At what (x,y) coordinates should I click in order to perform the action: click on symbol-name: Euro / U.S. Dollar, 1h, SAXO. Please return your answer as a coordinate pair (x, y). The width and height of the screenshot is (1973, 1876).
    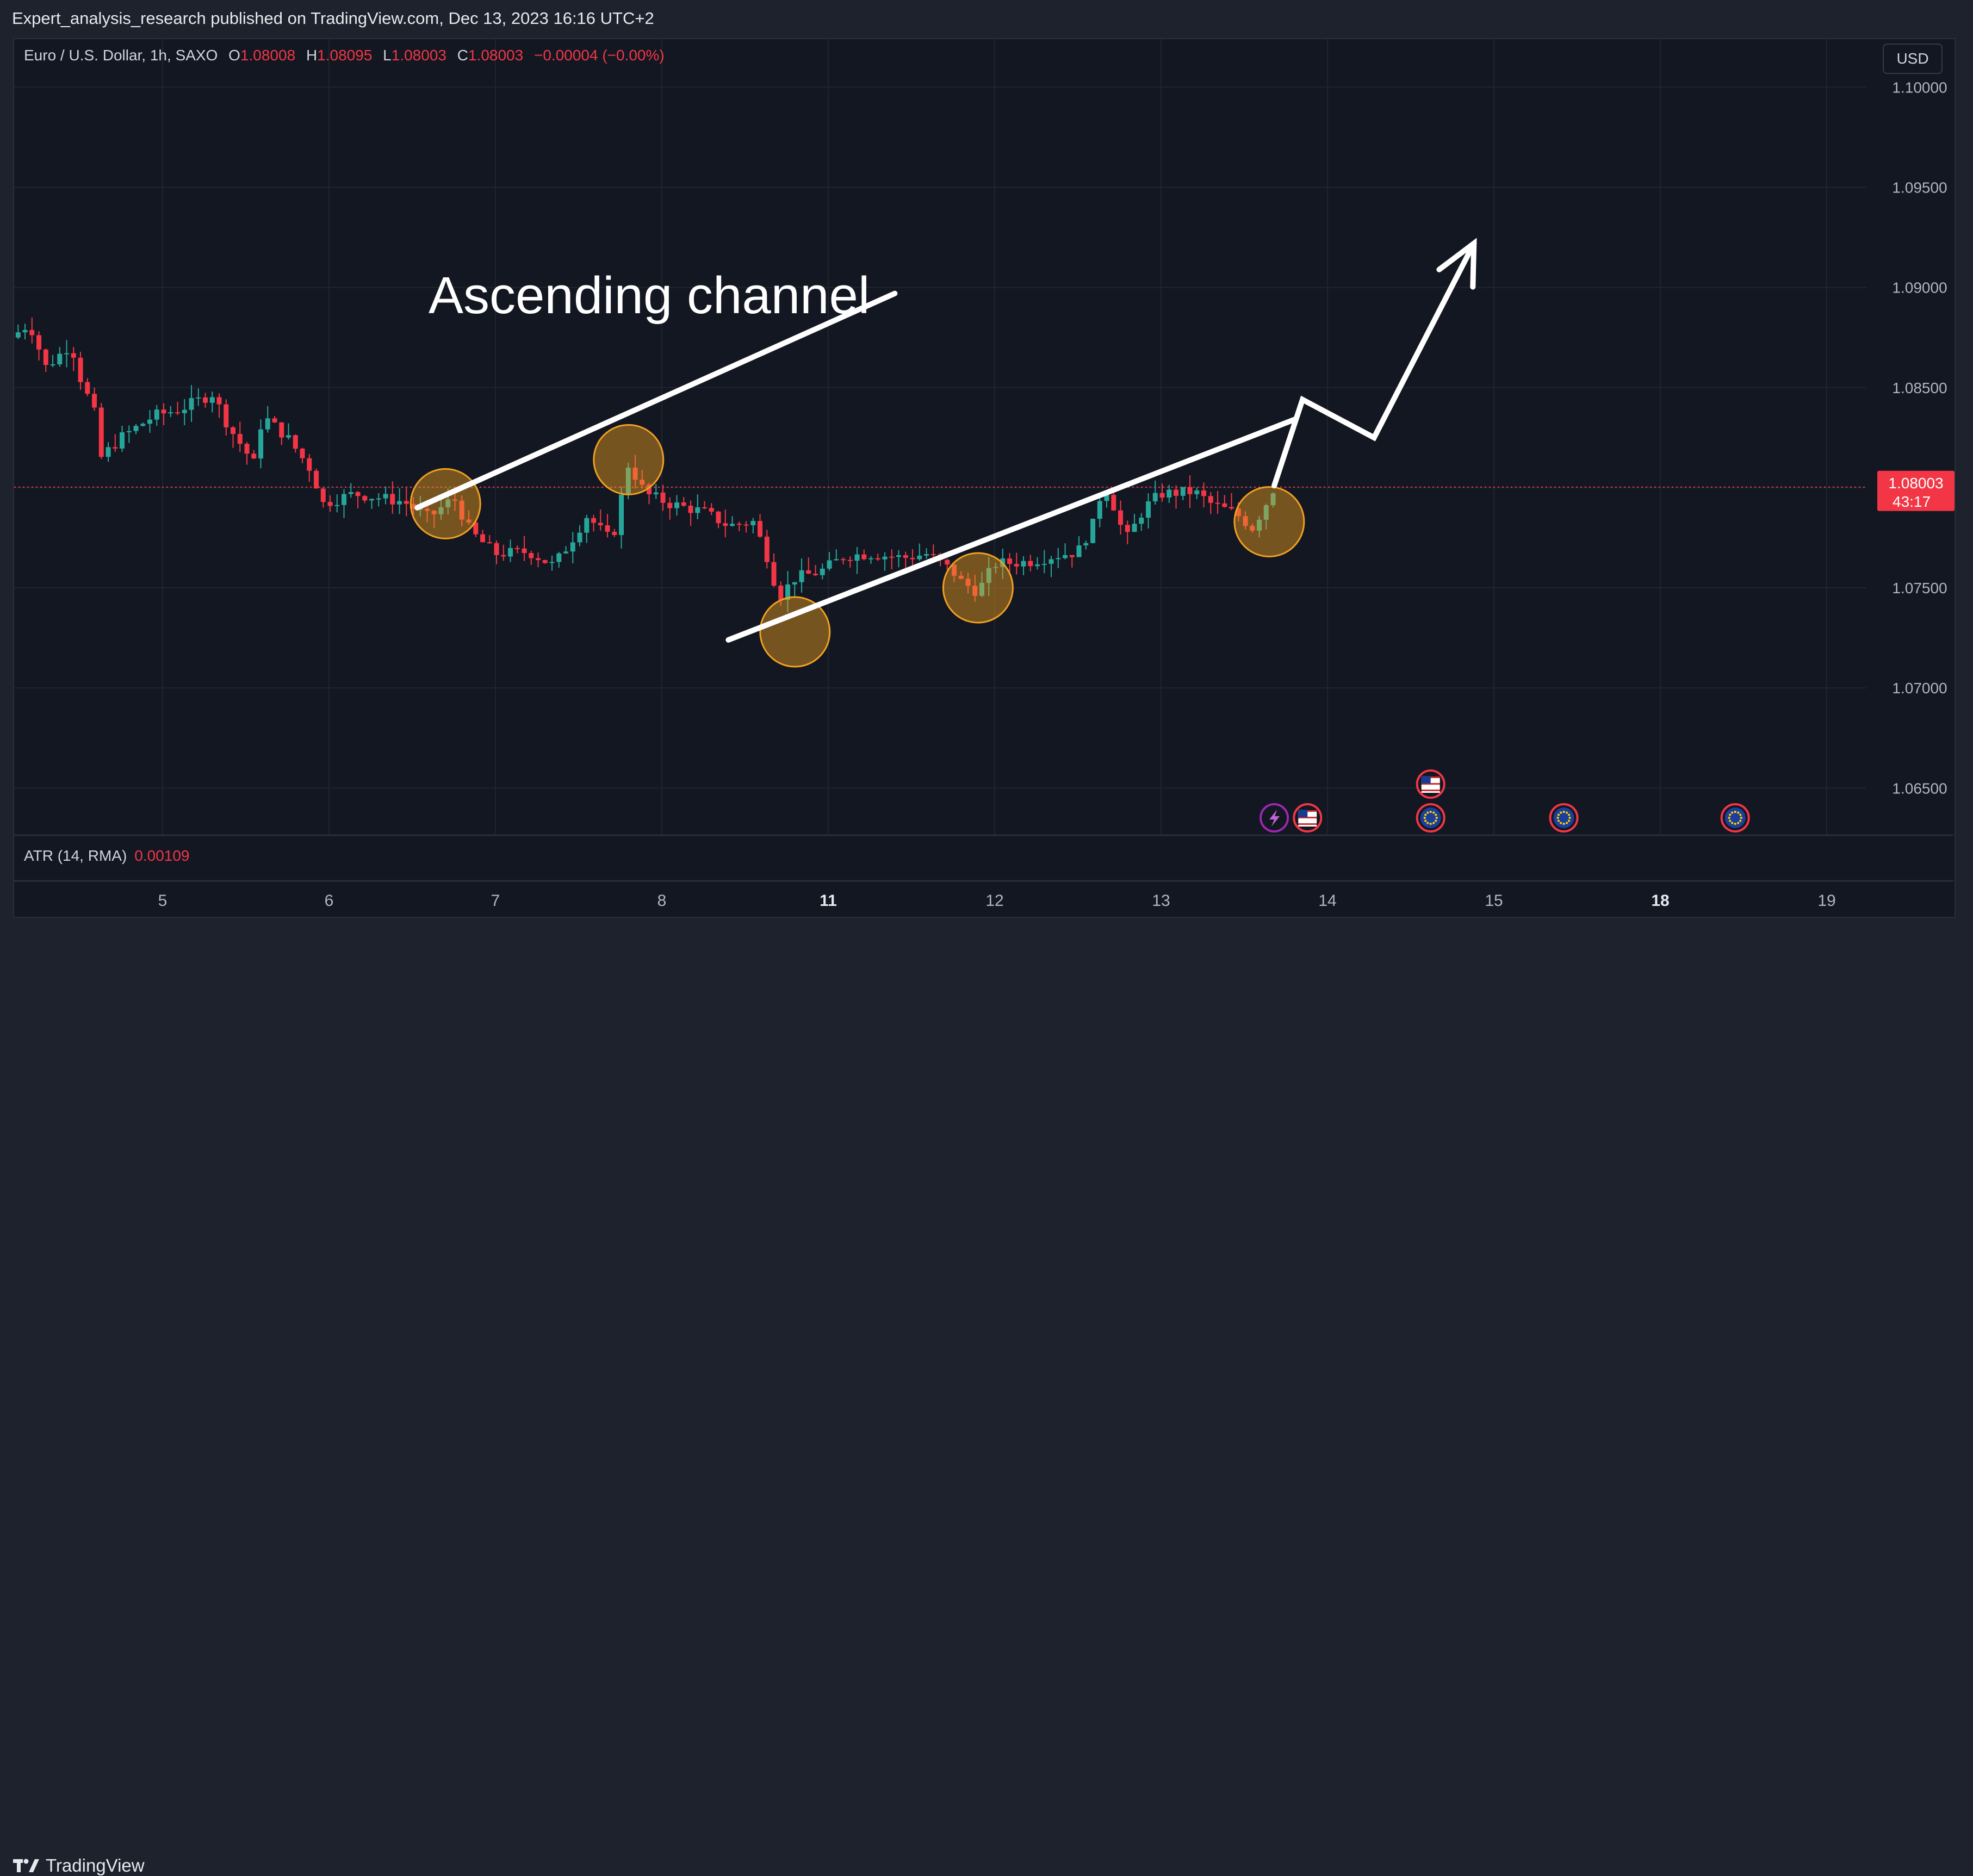
    Looking at the image, I should click on (121, 55).